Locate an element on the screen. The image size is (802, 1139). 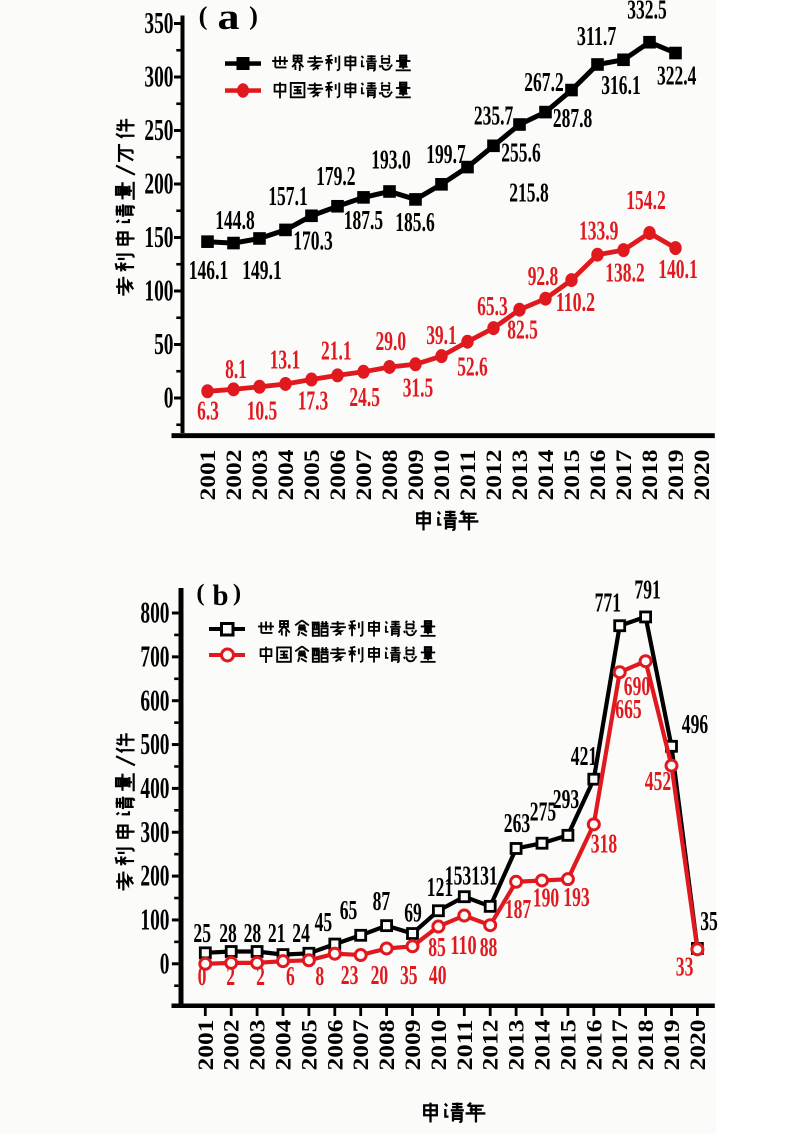
svg-text: 10.5 is located at coordinates (262, 411).